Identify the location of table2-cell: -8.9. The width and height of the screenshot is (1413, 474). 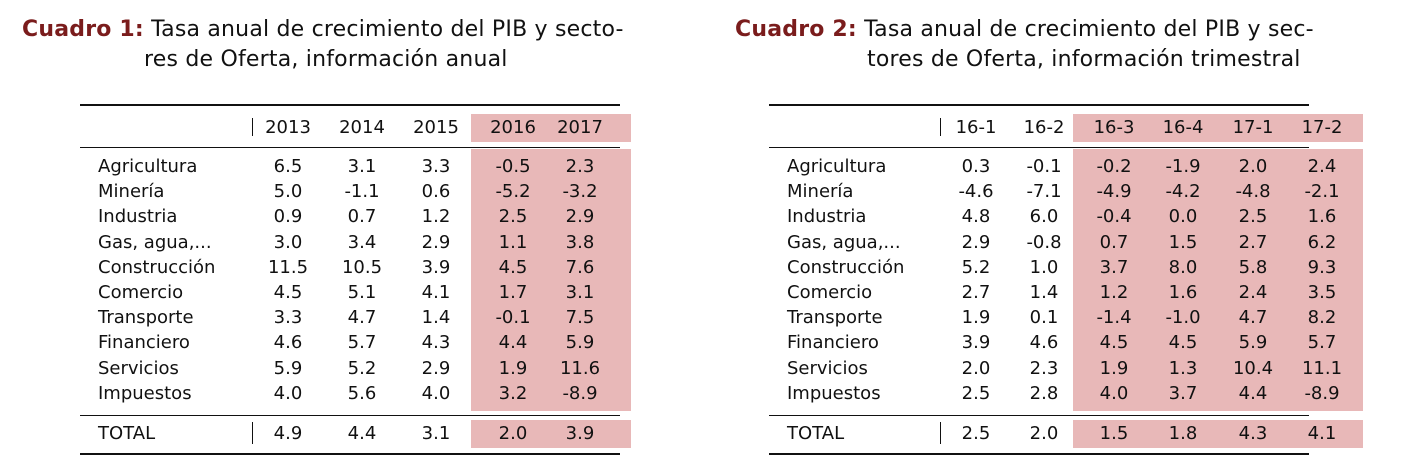
(1322, 393).